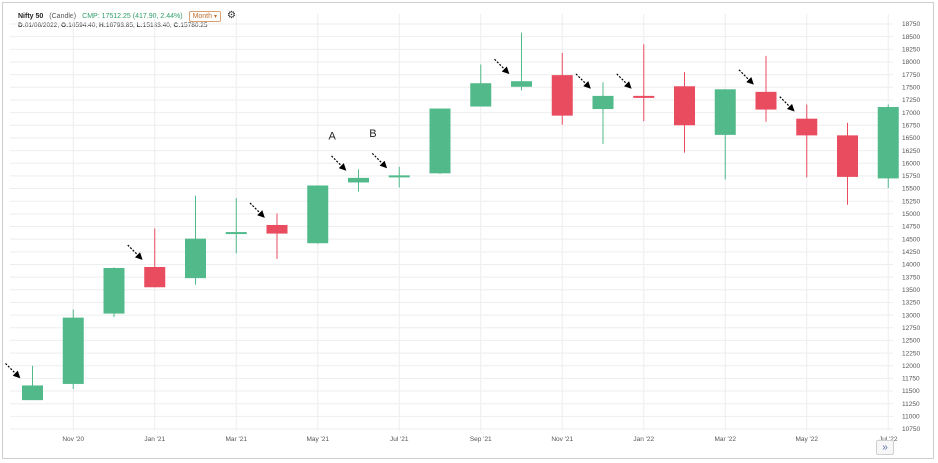 This screenshot has width=938, height=463. What do you see at coordinates (156, 25) in the screenshot?
I see `ohlc-low: 15183.40` at bounding box center [156, 25].